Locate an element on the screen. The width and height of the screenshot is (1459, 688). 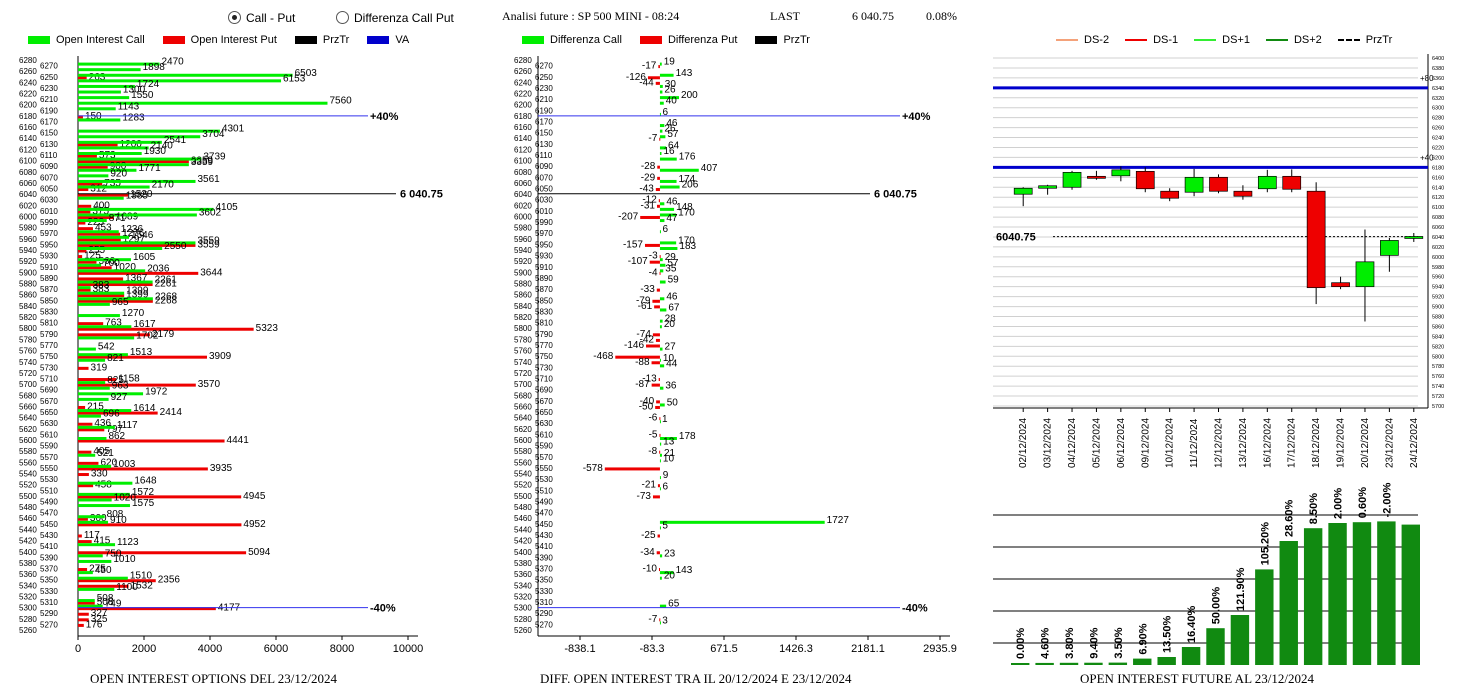
radio-differenza-label: Differenza Call Put is located at coordinates (404, 18).